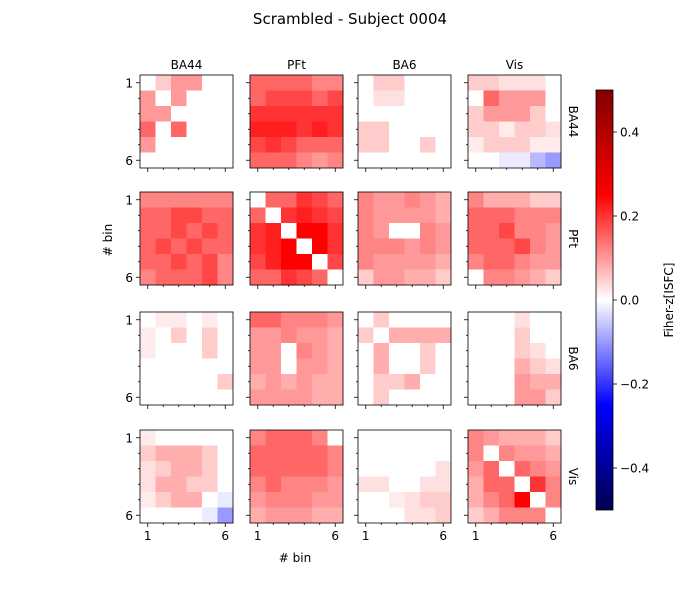 The height and width of the screenshot is (600, 700). I want to click on colorbar-tick-label: 0.4, so click(629, 133).